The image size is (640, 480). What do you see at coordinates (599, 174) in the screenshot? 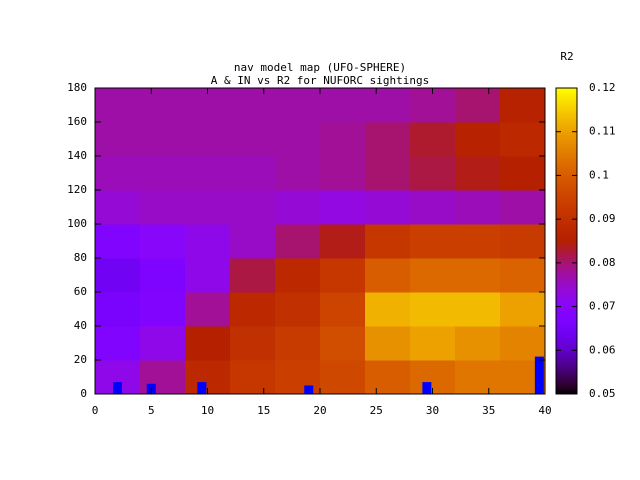
I see `colorbar-tick-label: 0.1` at bounding box center [599, 174].